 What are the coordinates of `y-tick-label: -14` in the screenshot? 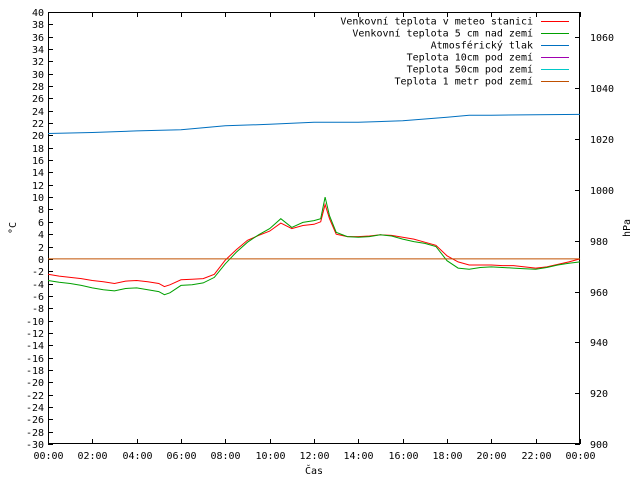 It's located at (35, 346).